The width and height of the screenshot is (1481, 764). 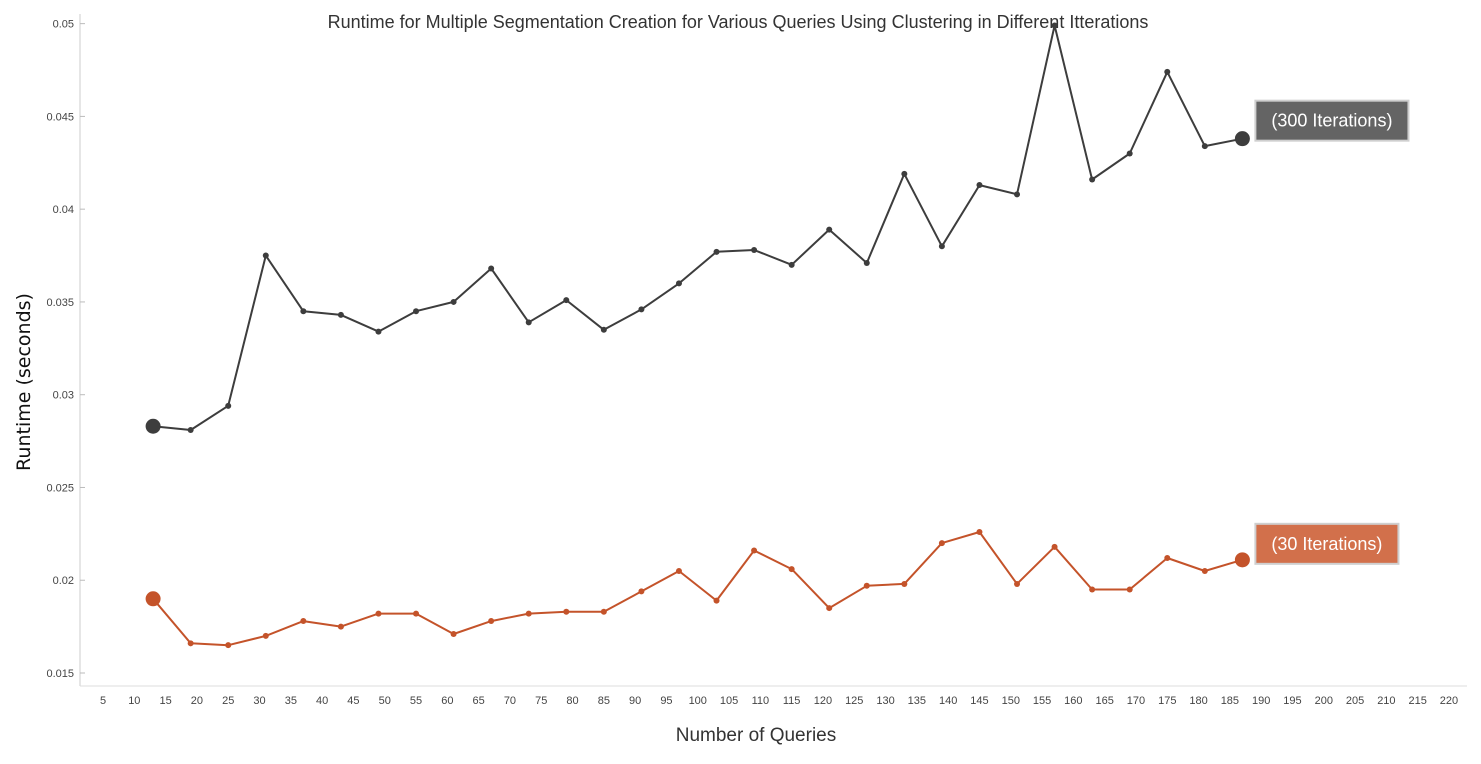 I want to click on y-tick-label: 0.035, so click(x=60, y=303).